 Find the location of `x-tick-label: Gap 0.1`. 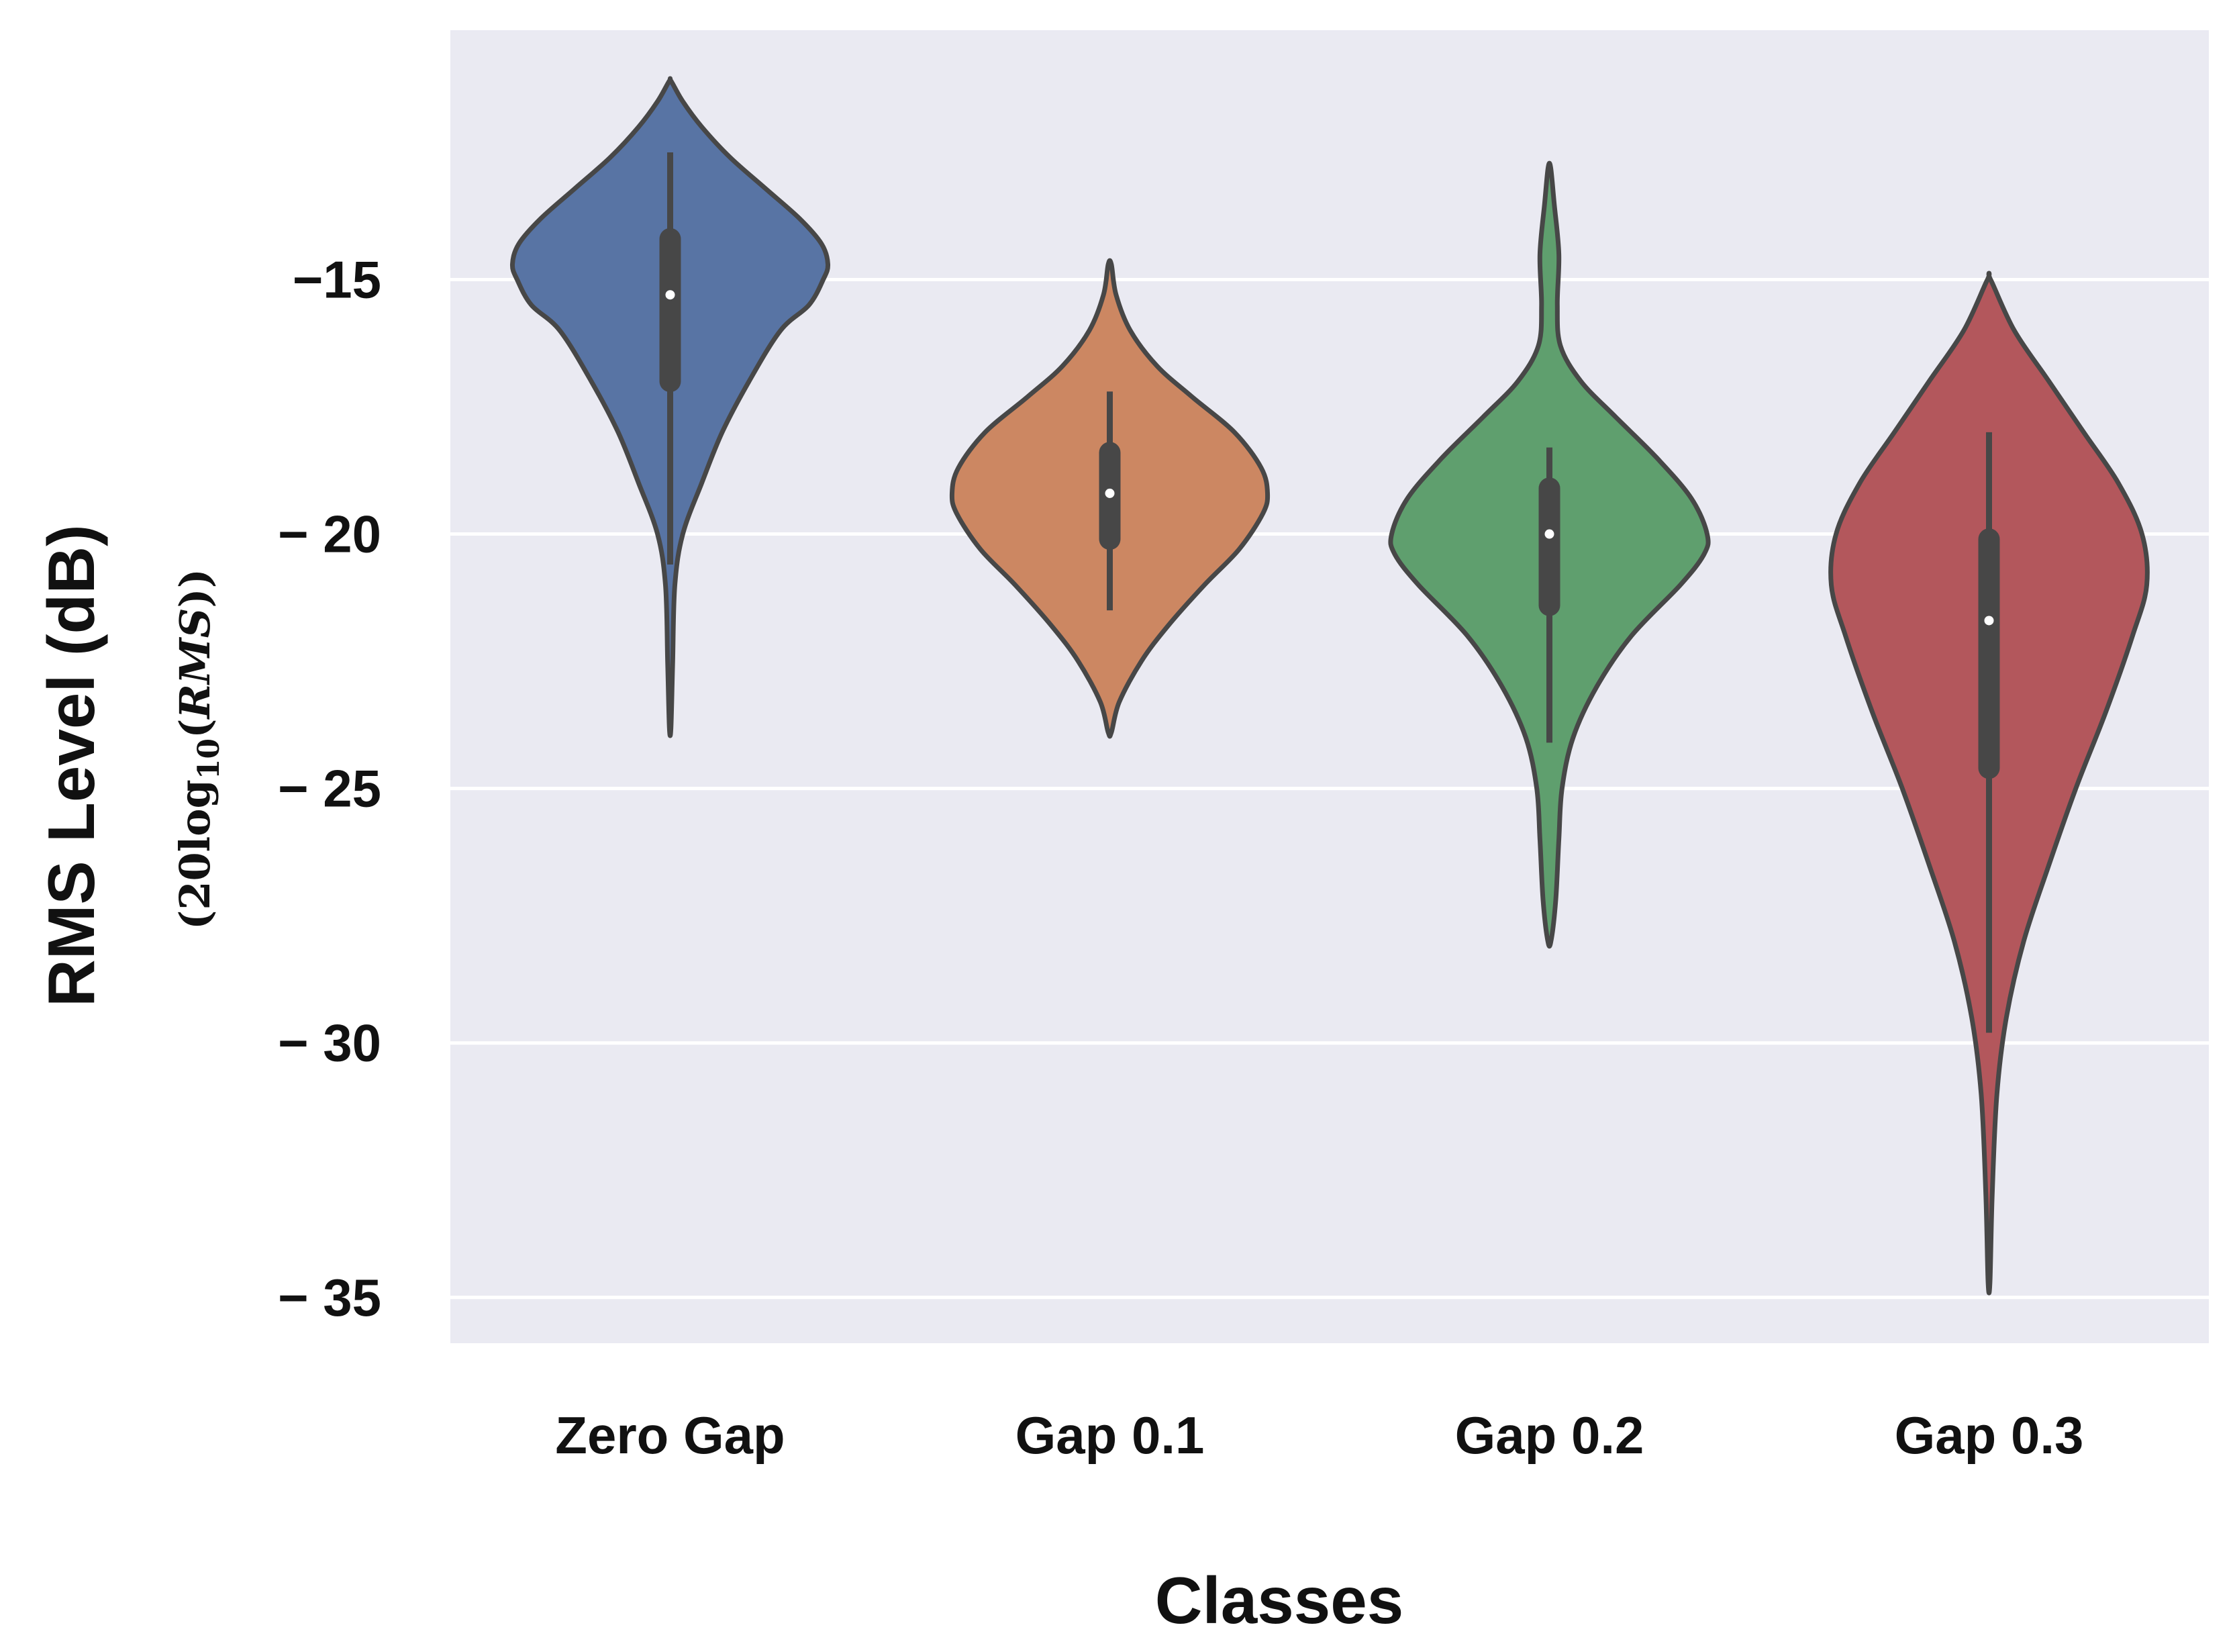

x-tick-label: Gap 0.1 is located at coordinates (1110, 1435).